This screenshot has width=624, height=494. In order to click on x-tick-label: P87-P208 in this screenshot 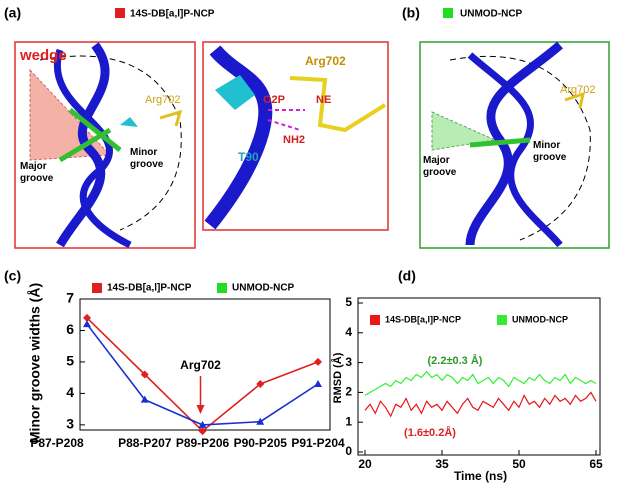, I will do `click(57, 443)`.